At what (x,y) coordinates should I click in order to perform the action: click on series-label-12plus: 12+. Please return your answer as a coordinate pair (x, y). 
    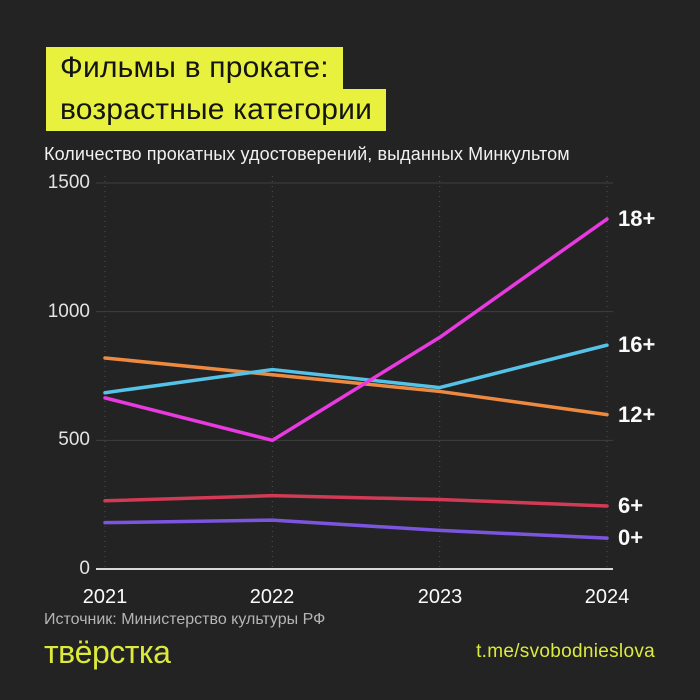
    Looking at the image, I should click on (637, 414).